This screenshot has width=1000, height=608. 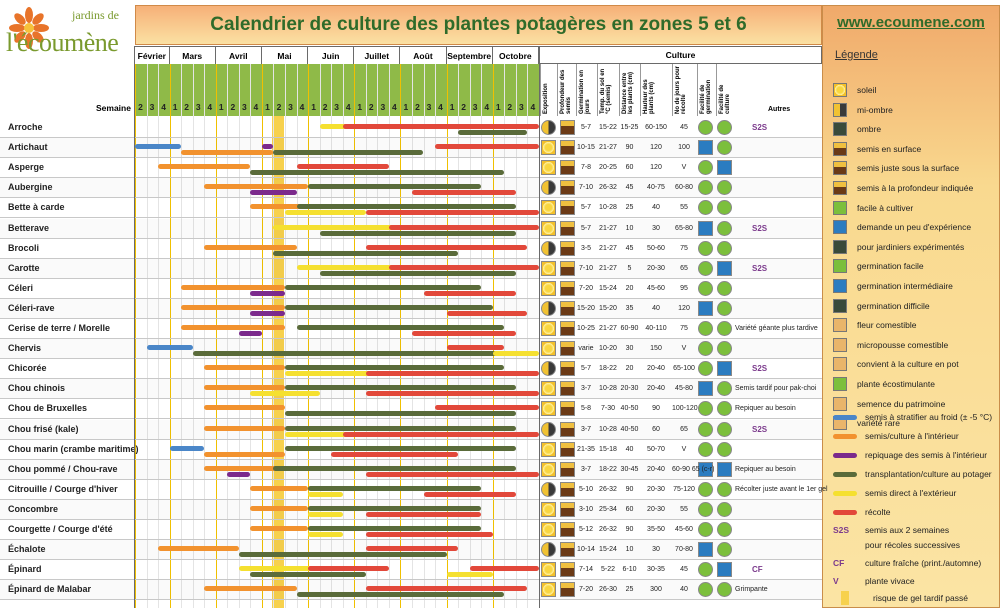 What do you see at coordinates (840, 344) in the screenshot?
I see `other-icon` at bounding box center [840, 344].